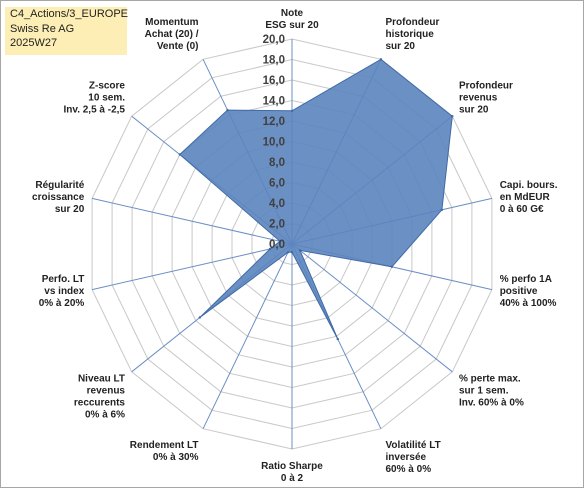  Describe the element at coordinates (413, 34) in the screenshot. I see `axis-label: Profondeur historique sur 20` at that location.